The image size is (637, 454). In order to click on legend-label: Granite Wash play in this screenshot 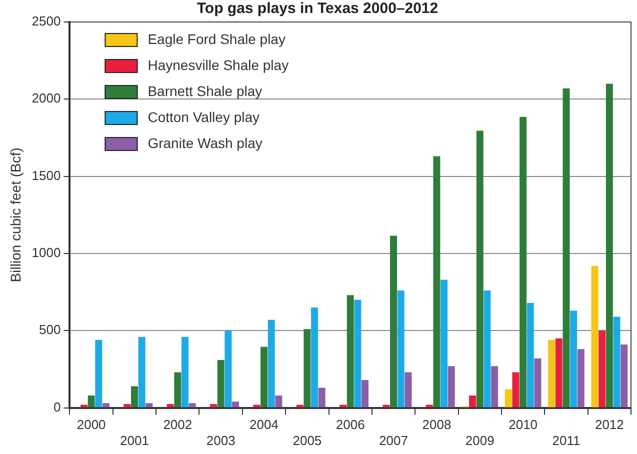, I will do `click(205, 142)`.